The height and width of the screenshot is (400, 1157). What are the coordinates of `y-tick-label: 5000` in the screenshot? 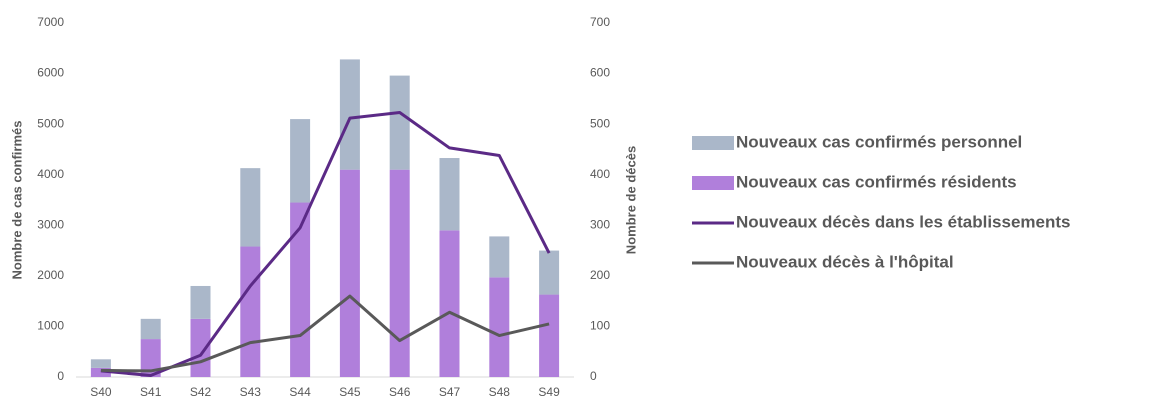 It's located at (50, 123).